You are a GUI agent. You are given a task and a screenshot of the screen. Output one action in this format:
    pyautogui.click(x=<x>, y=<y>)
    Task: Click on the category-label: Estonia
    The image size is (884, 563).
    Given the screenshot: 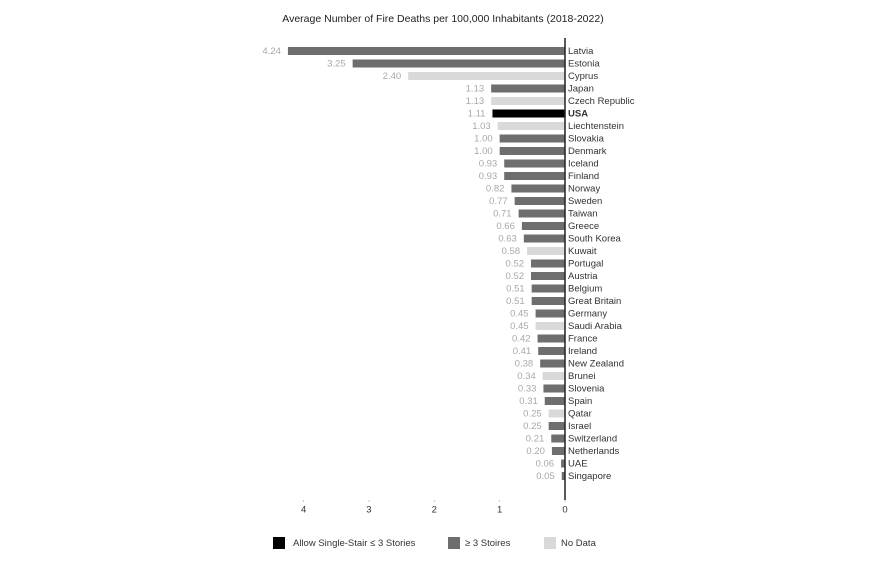 What is the action you would take?
    pyautogui.click(x=584, y=64)
    